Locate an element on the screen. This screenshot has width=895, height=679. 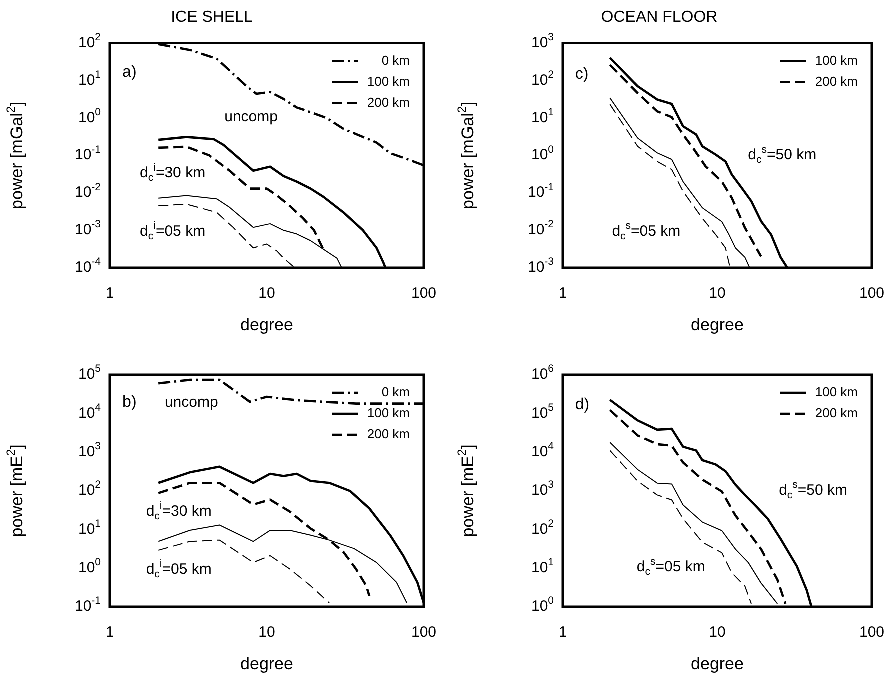
annotation: b) is located at coordinates (129, 403).